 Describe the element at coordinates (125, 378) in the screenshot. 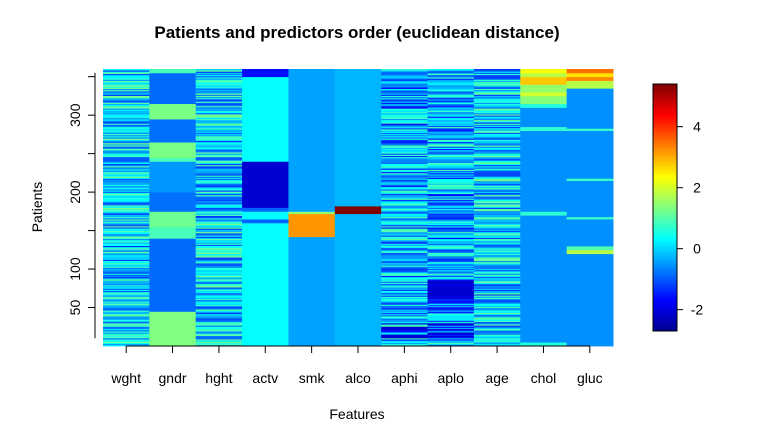

I see `x-tick-label: wght` at that location.